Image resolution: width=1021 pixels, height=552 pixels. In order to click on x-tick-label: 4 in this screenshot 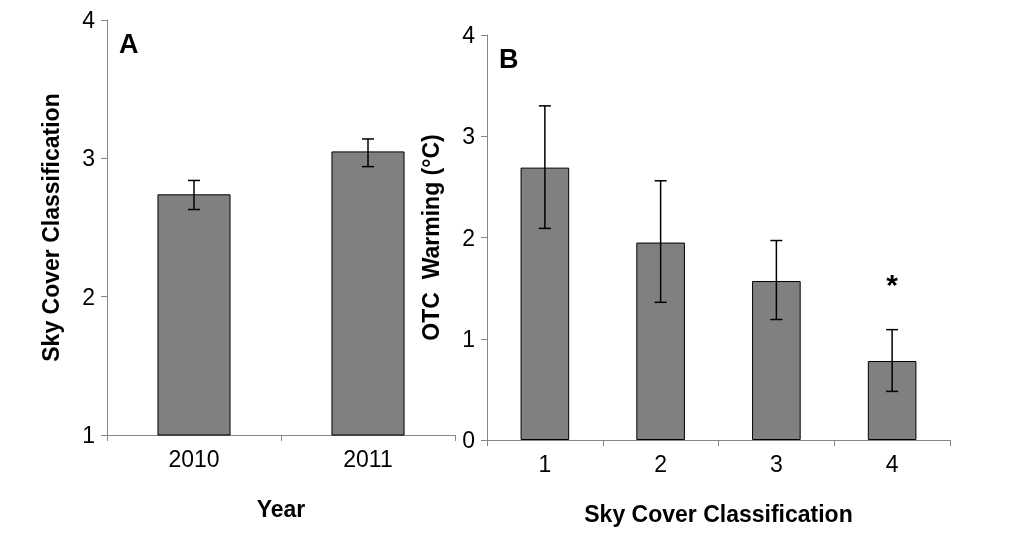, I will do `click(892, 463)`.